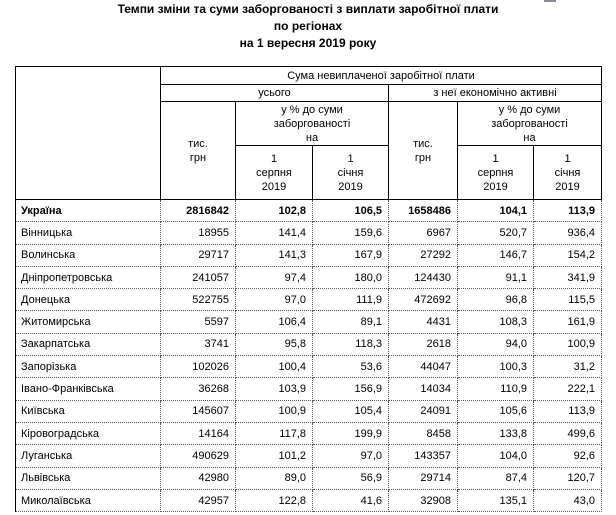 This screenshot has height=515, width=616. Describe the element at coordinates (495, 255) in the screenshot. I see `value-cell: 146,7` at that location.